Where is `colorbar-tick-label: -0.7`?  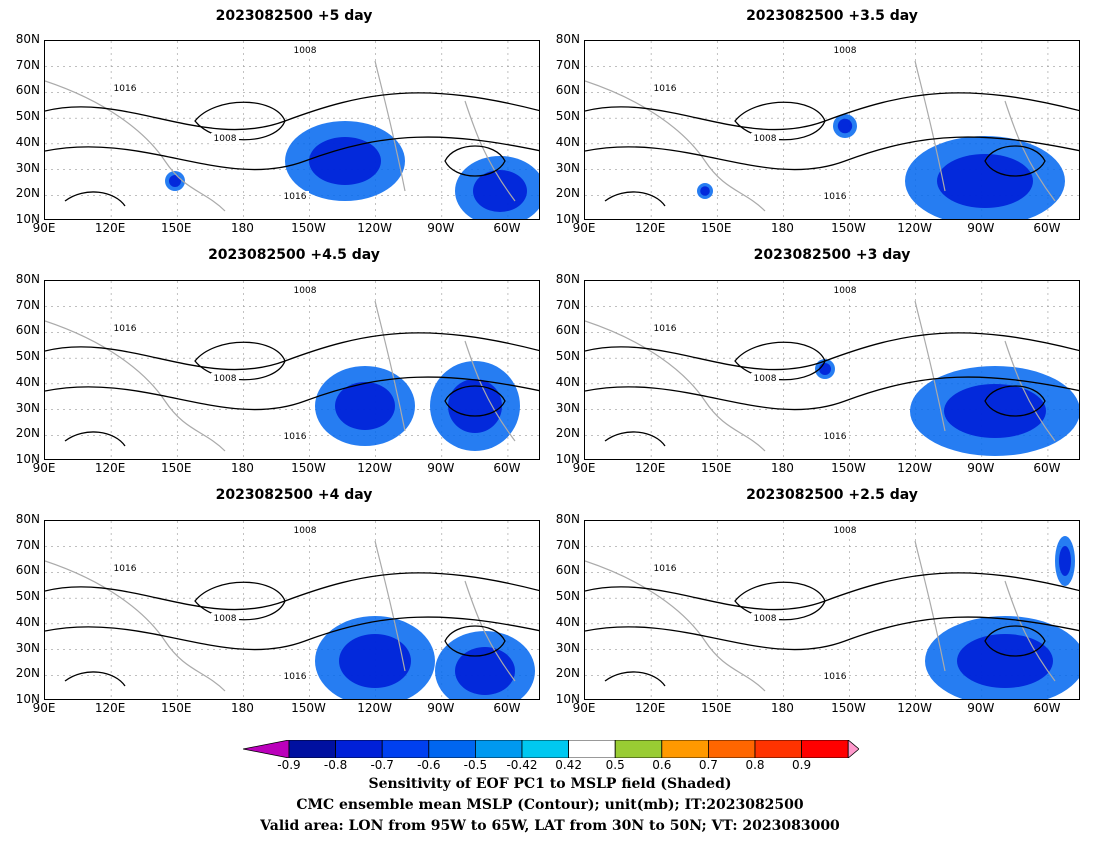 colorbar-tick-label: -0.7 is located at coordinates (382, 765).